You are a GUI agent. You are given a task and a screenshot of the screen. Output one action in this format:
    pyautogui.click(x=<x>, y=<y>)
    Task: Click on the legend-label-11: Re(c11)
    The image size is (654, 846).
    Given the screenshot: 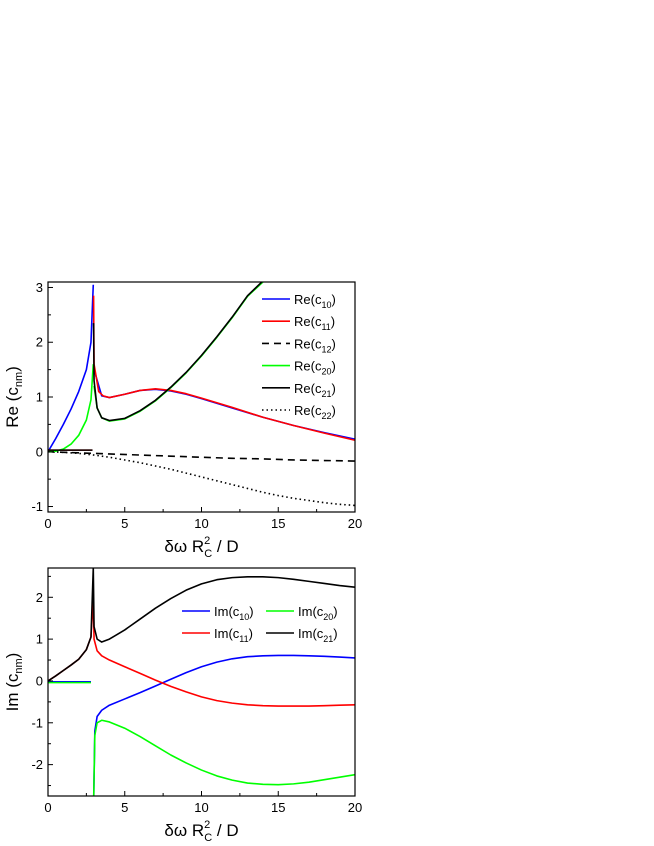 What is the action you would take?
    pyautogui.click(x=314, y=323)
    